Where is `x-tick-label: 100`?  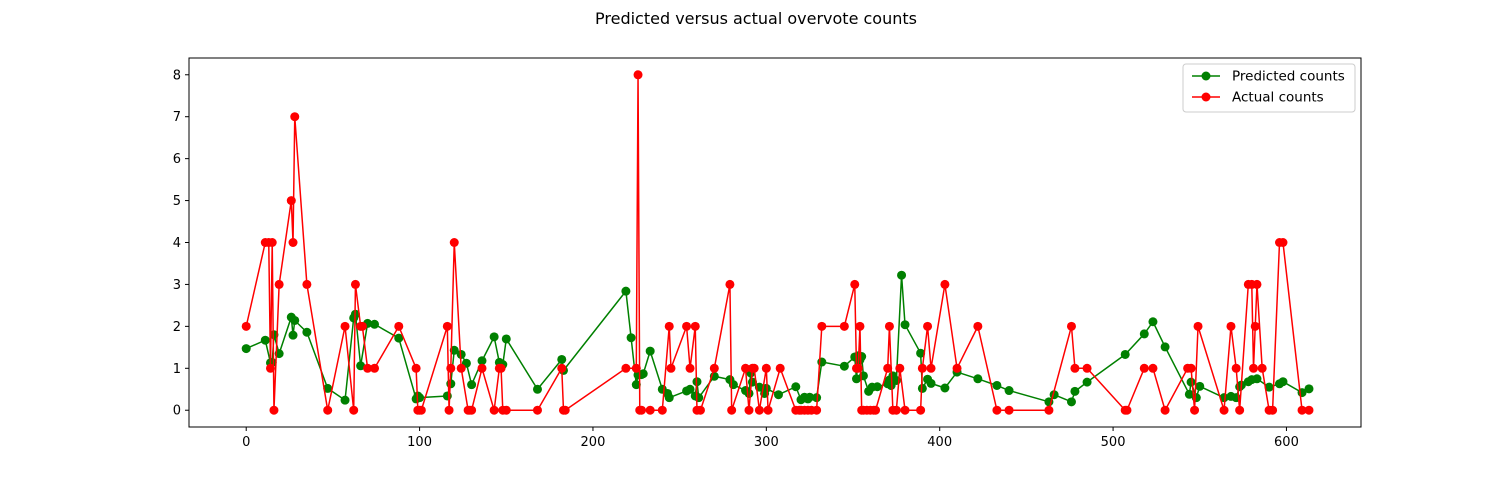 x-tick-label: 100 is located at coordinates (419, 442).